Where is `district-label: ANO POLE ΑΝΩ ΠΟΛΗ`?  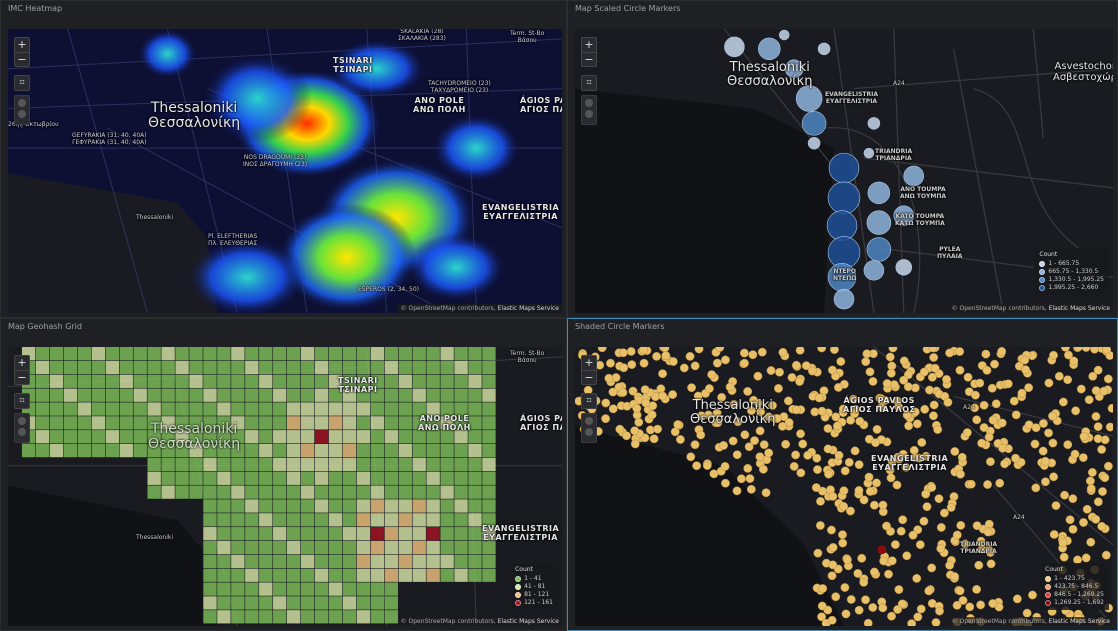 district-label: ANO POLE ΑΝΩ ΠΟΛΗ is located at coordinates (439, 105).